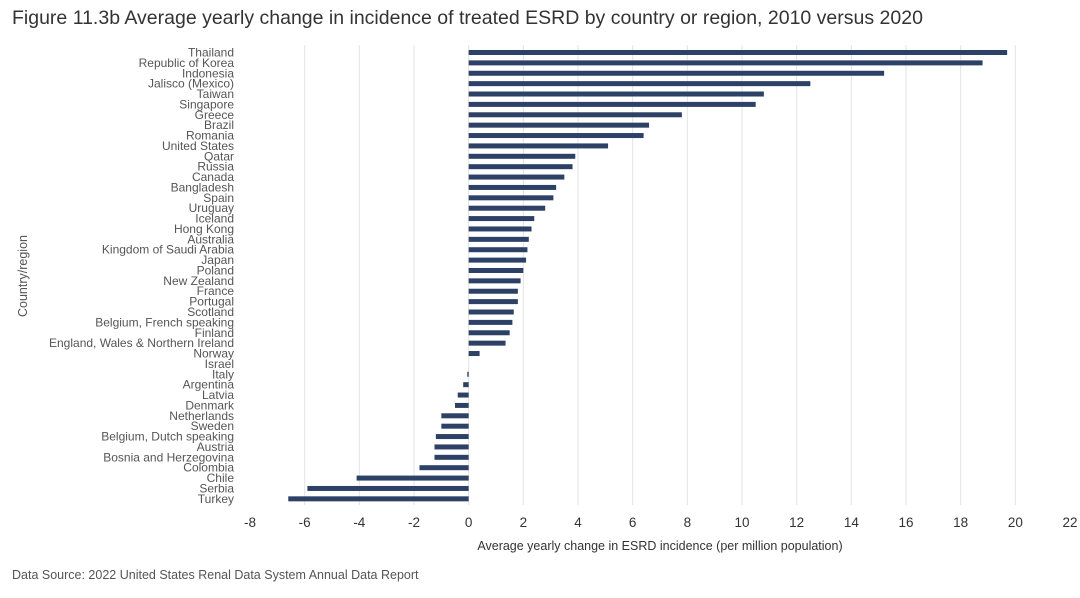 The height and width of the screenshot is (598, 1080). Describe the element at coordinates (216, 291) in the screenshot. I see `category-label: France` at that location.